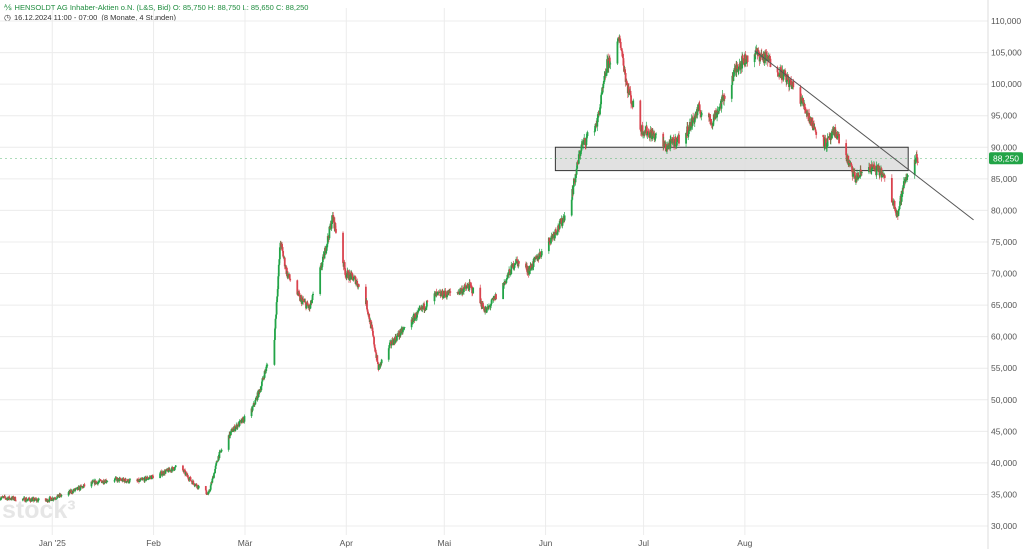 This screenshot has width=1024, height=549. I want to click on y-tick-label: 60,000, so click(1004, 337).